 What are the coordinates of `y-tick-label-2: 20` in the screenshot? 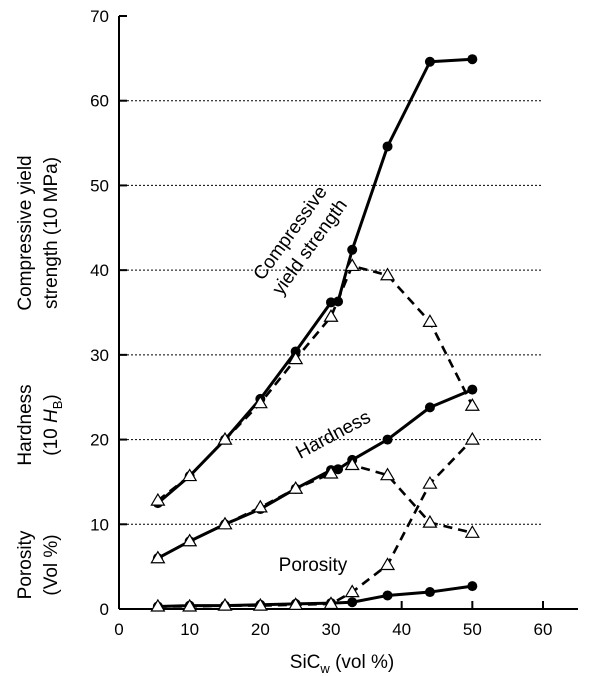 It's located at (99, 440).